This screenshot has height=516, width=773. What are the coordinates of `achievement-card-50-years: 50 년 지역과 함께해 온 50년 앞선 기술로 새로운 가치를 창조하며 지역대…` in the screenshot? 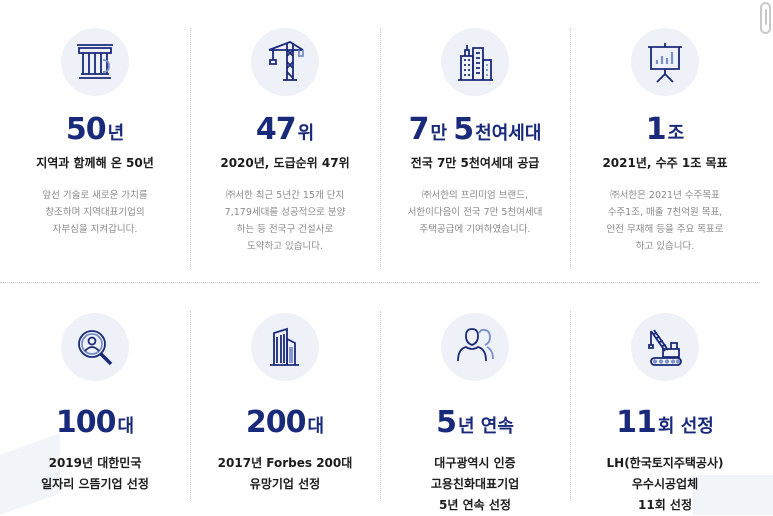 It's located at (95, 141).